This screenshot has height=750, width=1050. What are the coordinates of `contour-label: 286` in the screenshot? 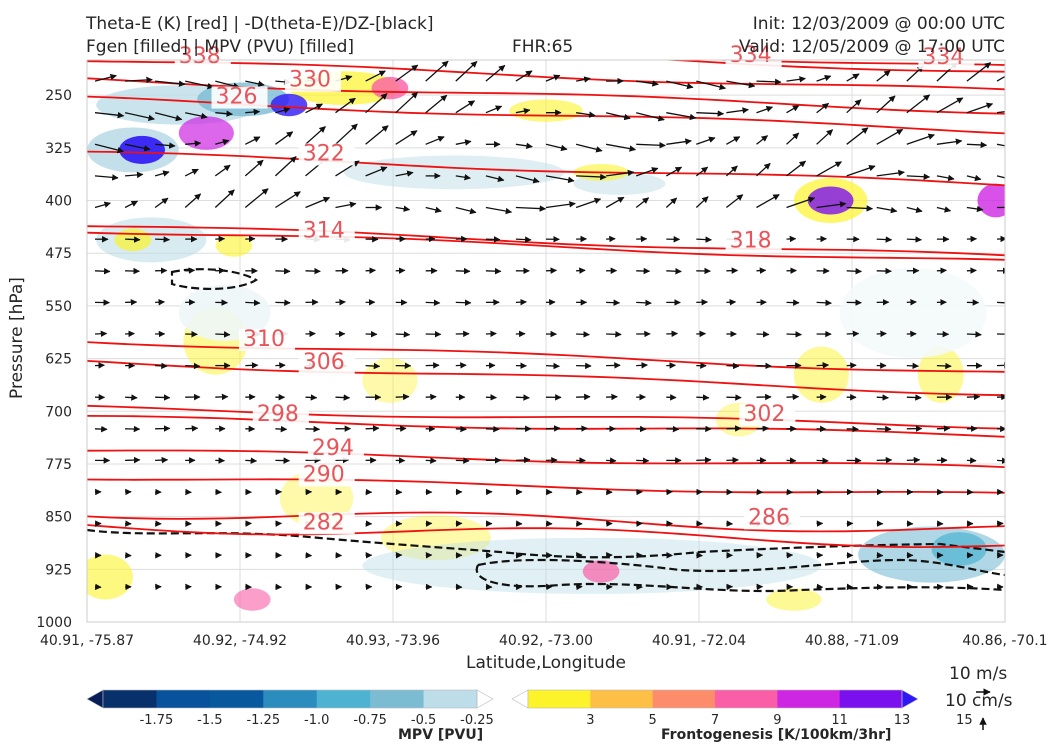 It's located at (769, 517).